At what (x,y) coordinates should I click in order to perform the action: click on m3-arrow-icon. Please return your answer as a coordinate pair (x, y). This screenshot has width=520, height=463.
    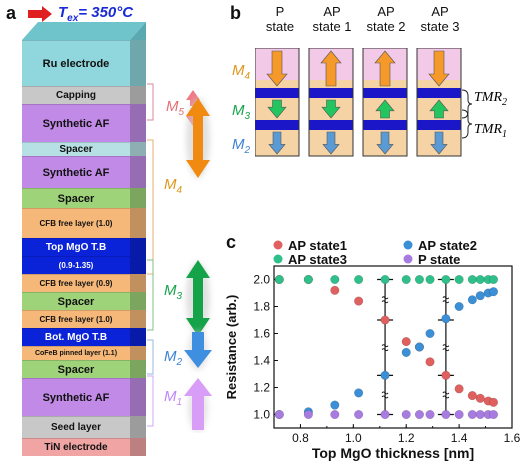
    Looking at the image, I should click on (198, 298).